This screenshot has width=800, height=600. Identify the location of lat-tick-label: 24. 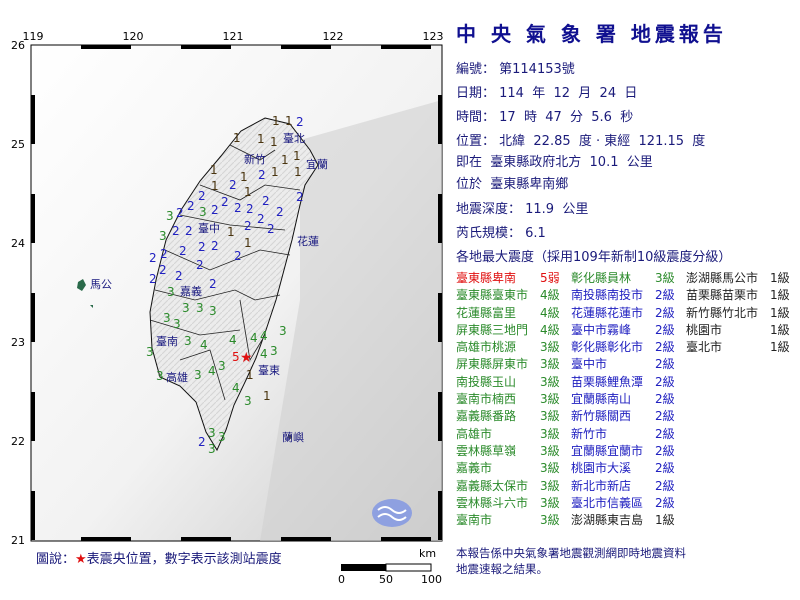
(18, 243).